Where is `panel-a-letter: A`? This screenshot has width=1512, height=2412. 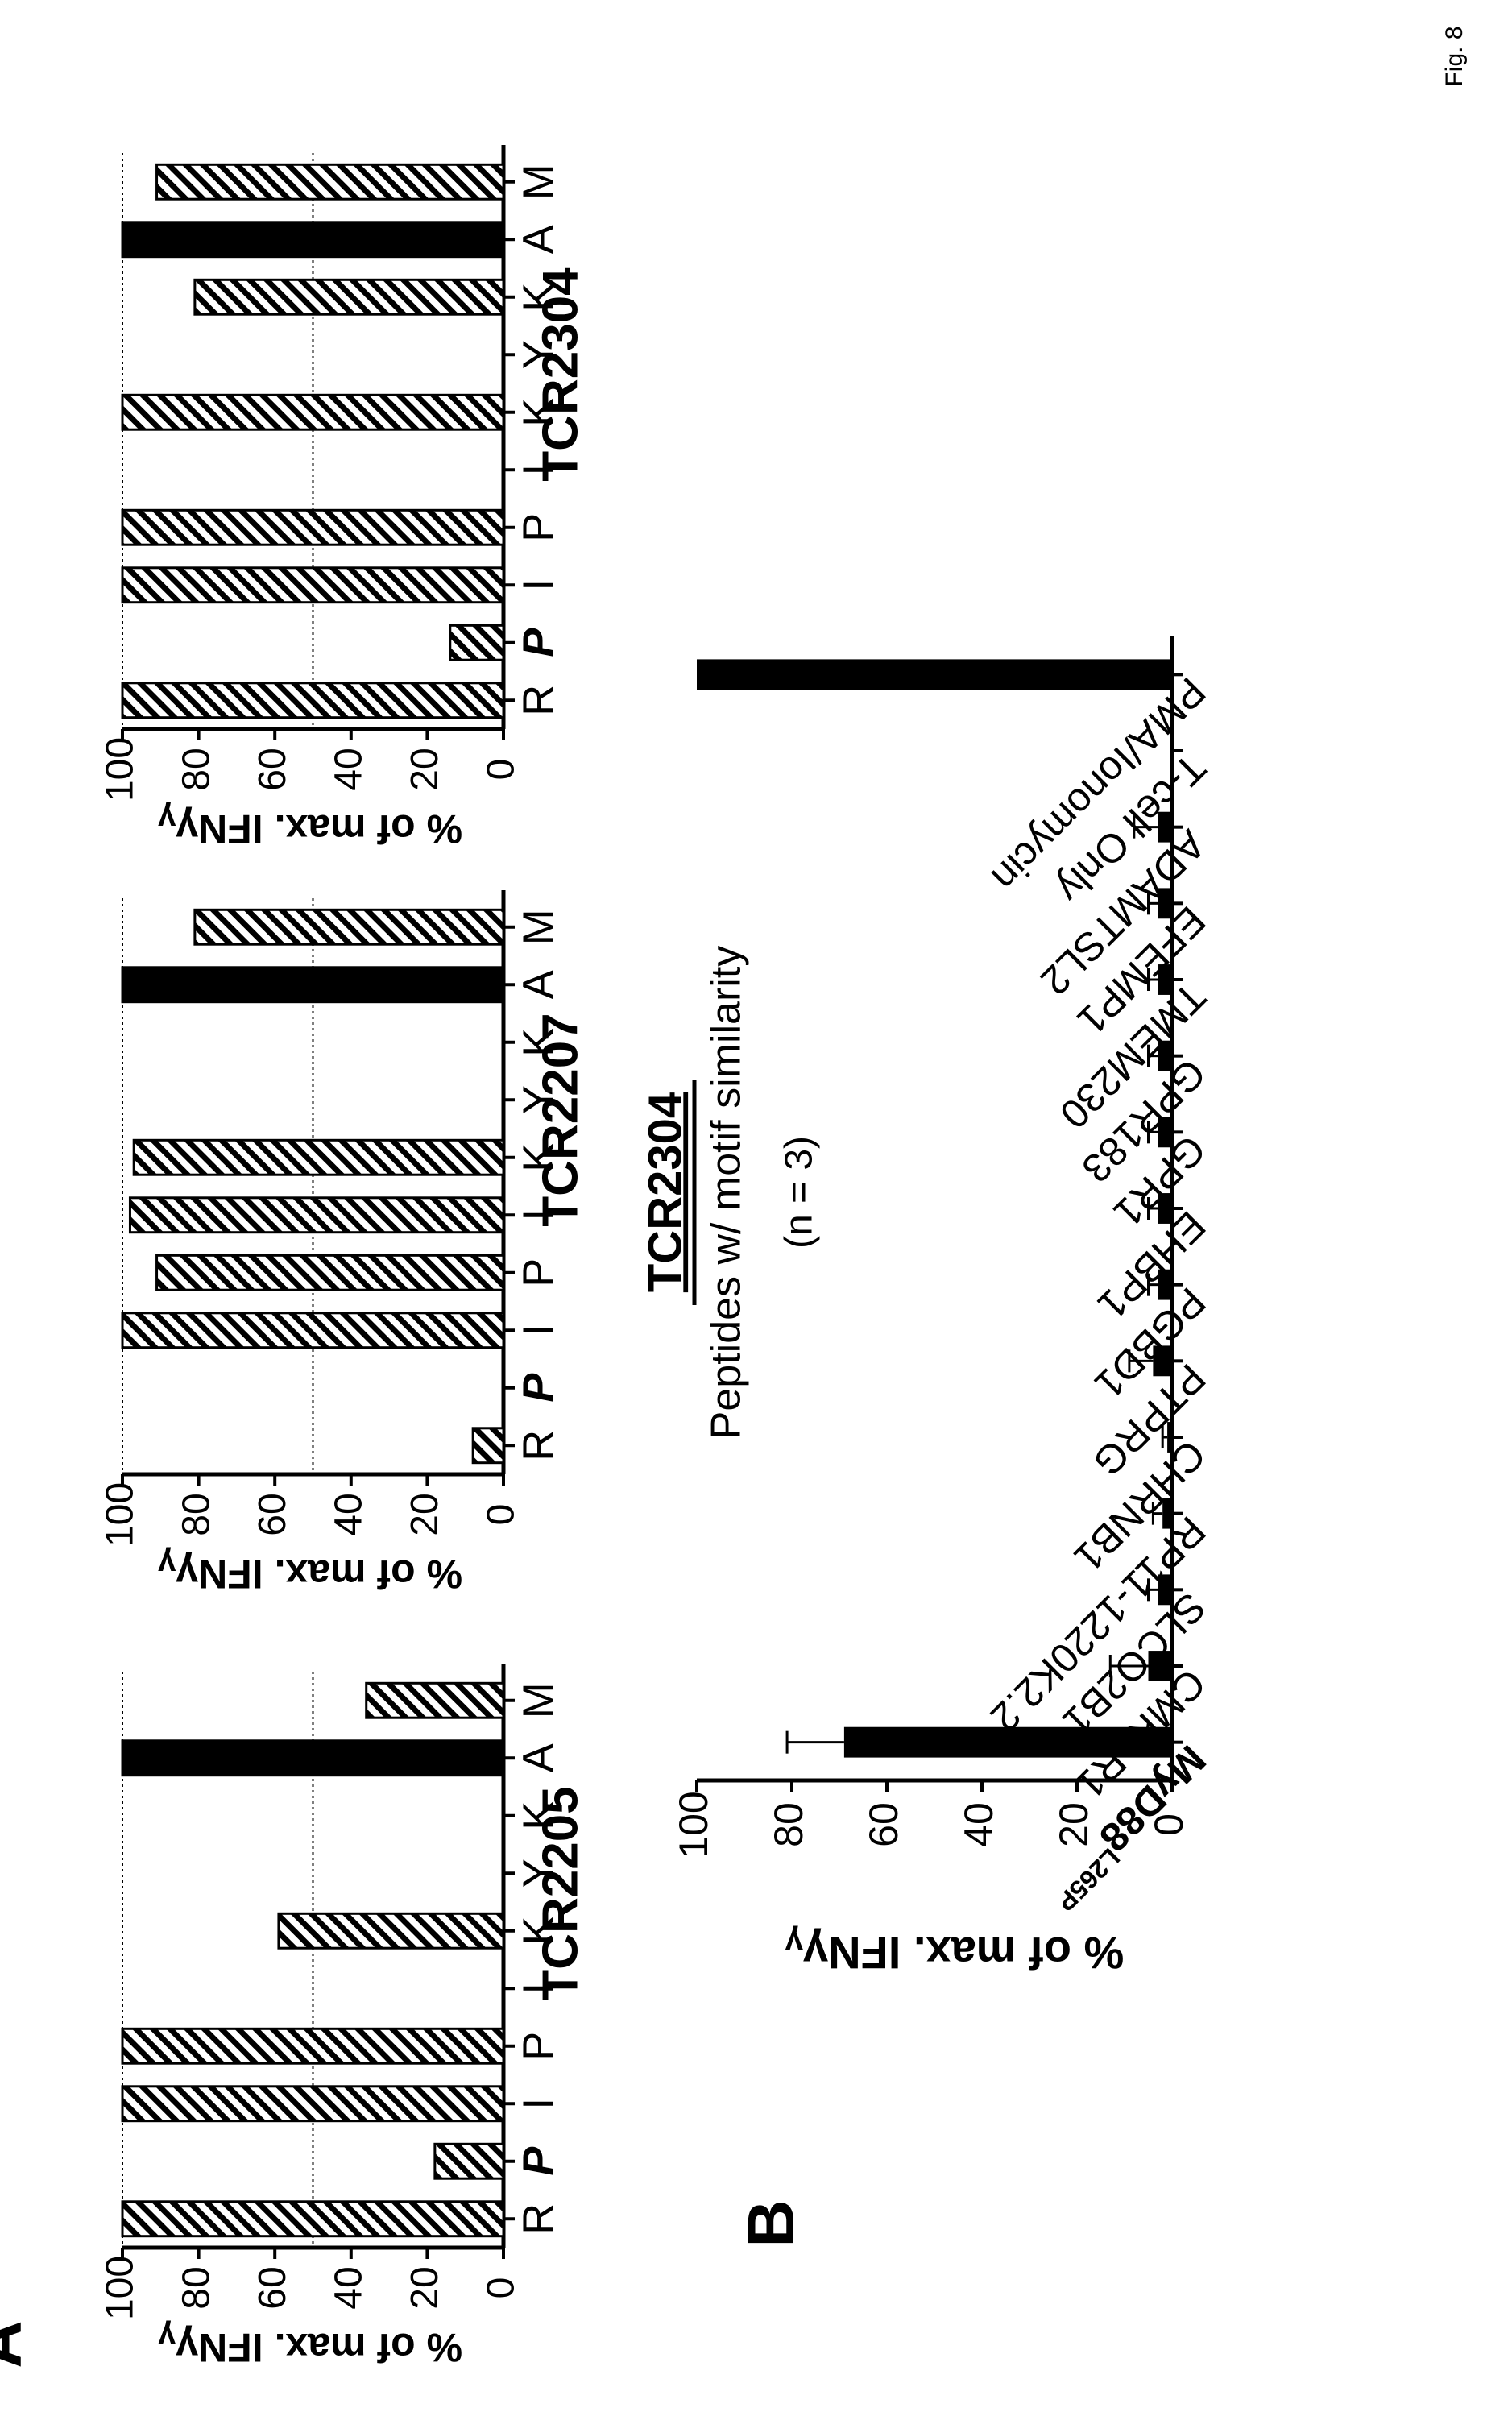
panel-a-letter: A is located at coordinates (18, 2344).